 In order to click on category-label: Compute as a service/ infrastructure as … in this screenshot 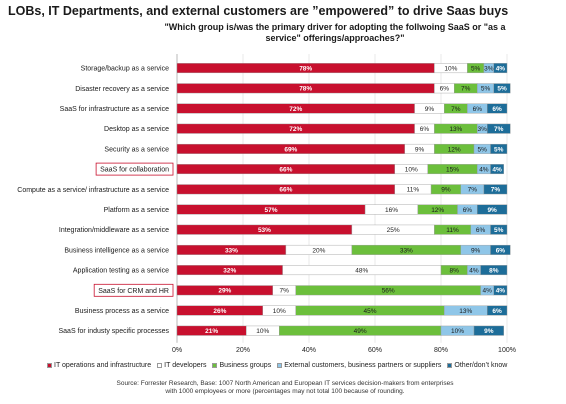, I will do `click(93, 190)`.